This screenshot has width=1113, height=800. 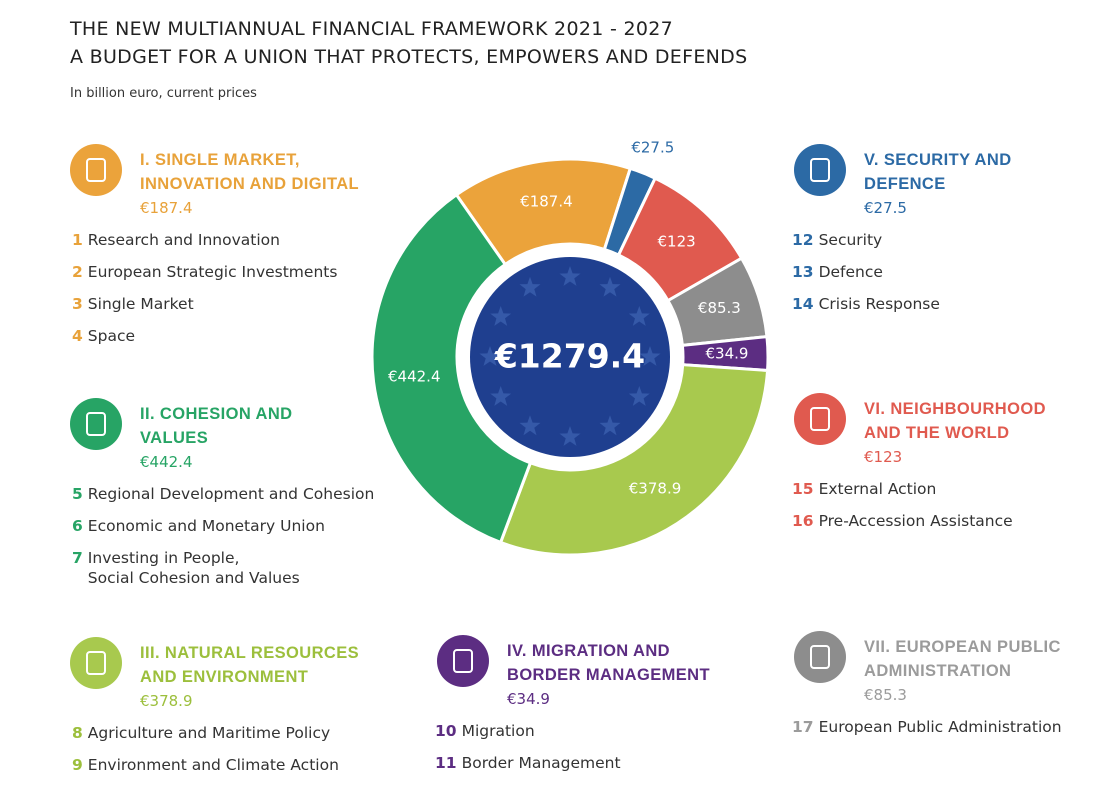 What do you see at coordinates (166, 462) in the screenshot?
I see `section-amount: €442.4` at bounding box center [166, 462].